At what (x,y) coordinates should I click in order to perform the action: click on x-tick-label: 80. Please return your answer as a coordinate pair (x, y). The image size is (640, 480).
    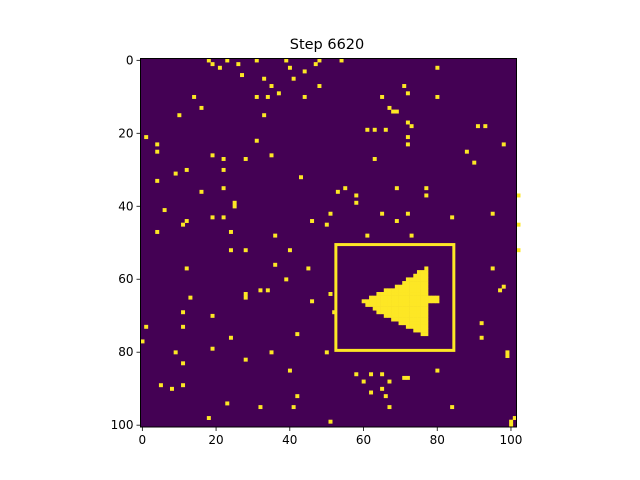
    Looking at the image, I should click on (437, 440).